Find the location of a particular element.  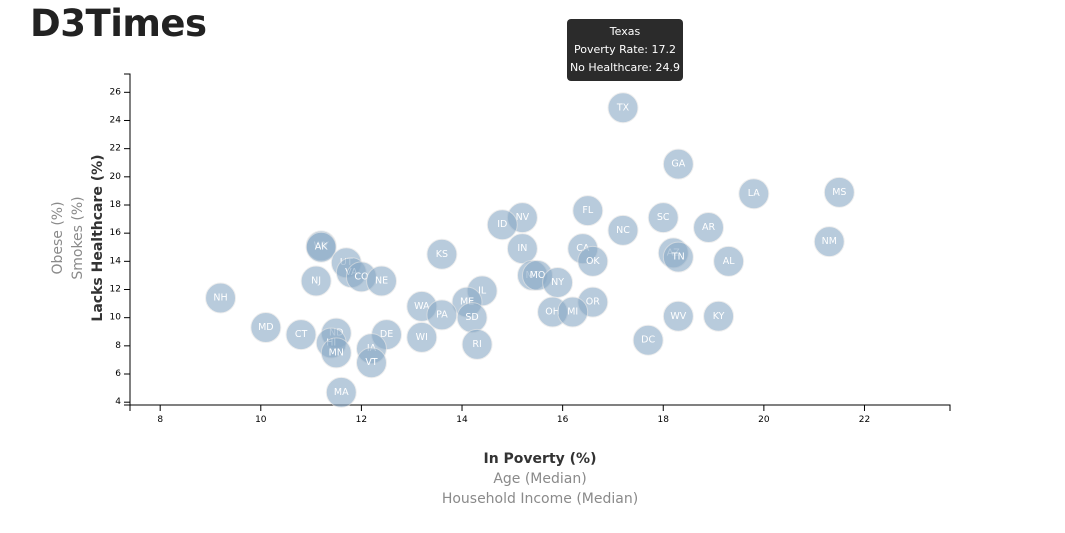

state-point-md: MD is located at coordinates (266, 328).